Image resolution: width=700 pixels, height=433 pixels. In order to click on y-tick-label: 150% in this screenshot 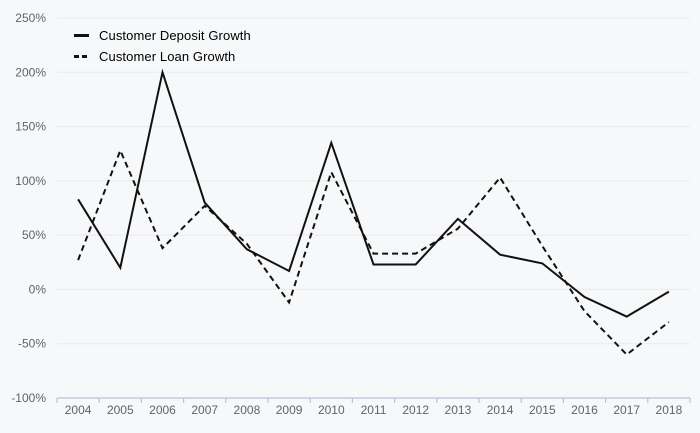, I will do `click(30, 127)`.